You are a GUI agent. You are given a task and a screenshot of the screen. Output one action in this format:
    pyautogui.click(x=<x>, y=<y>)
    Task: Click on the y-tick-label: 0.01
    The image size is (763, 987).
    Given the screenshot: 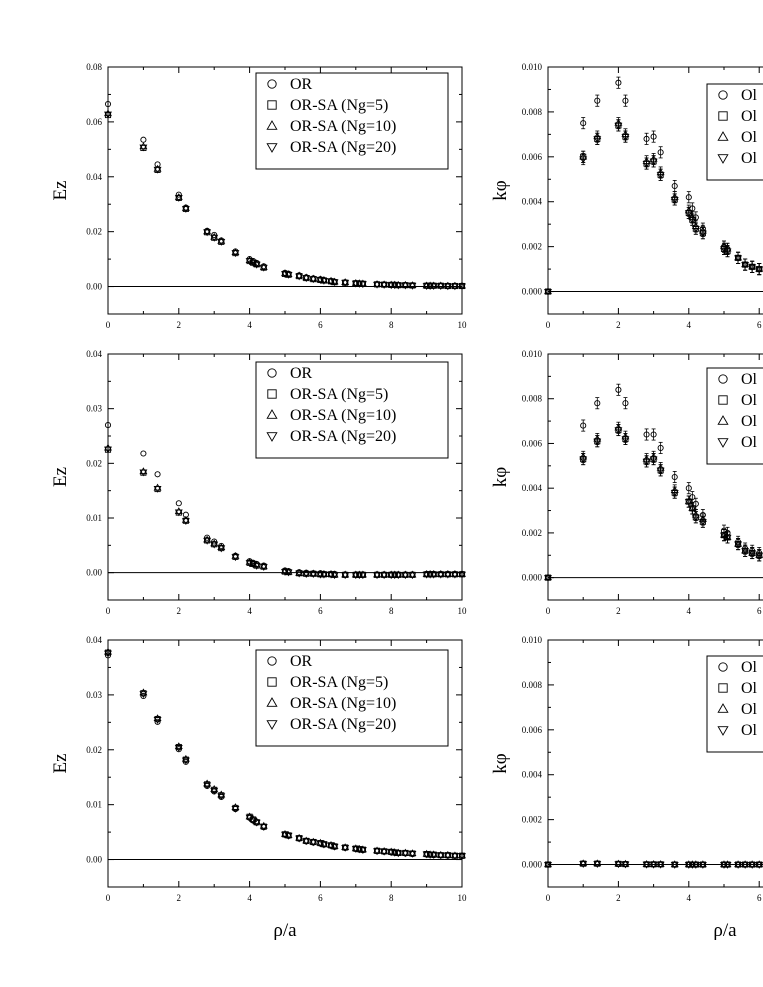 What is the action you would take?
    pyautogui.click(x=94, y=805)
    